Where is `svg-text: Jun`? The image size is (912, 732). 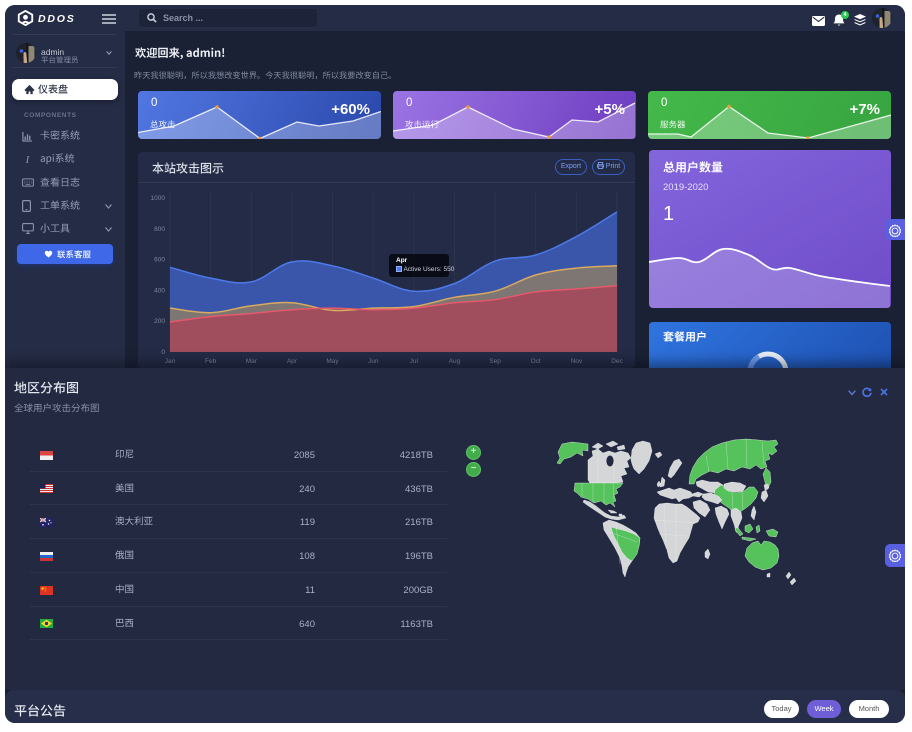
svg-text: Jun is located at coordinates (373, 361).